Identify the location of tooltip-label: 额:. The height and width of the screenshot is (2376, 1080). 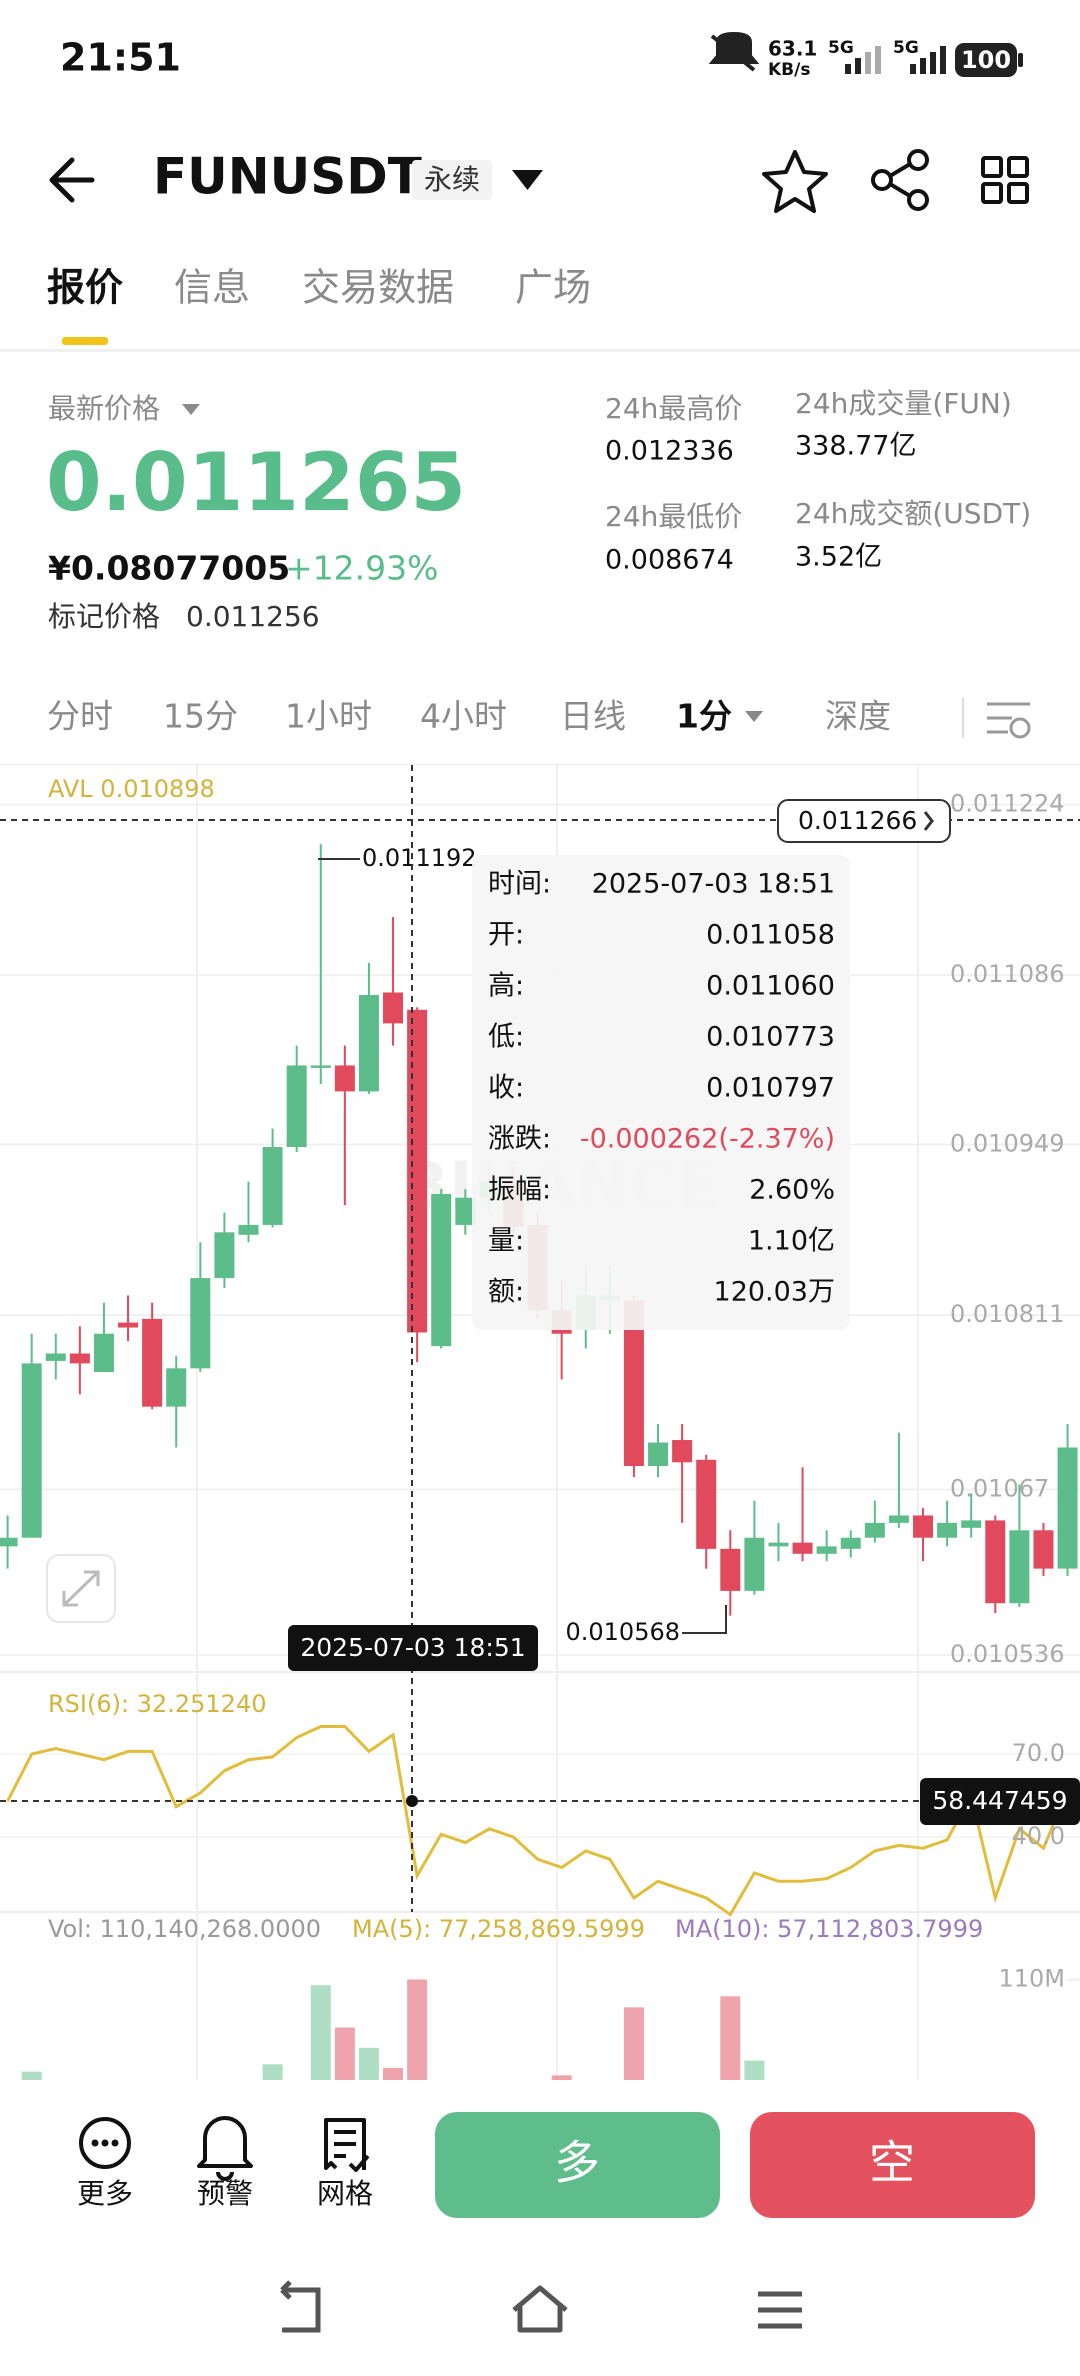
(506, 1292).